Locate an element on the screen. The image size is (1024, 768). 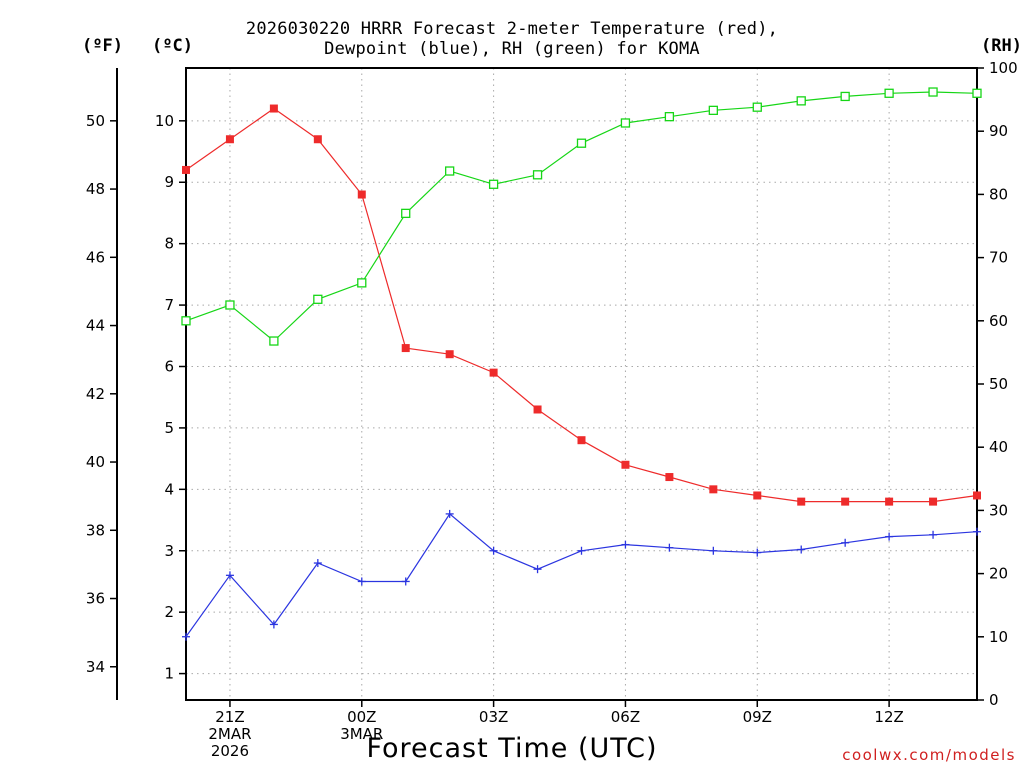
rh-tick-label: 80 is located at coordinates (998, 194).